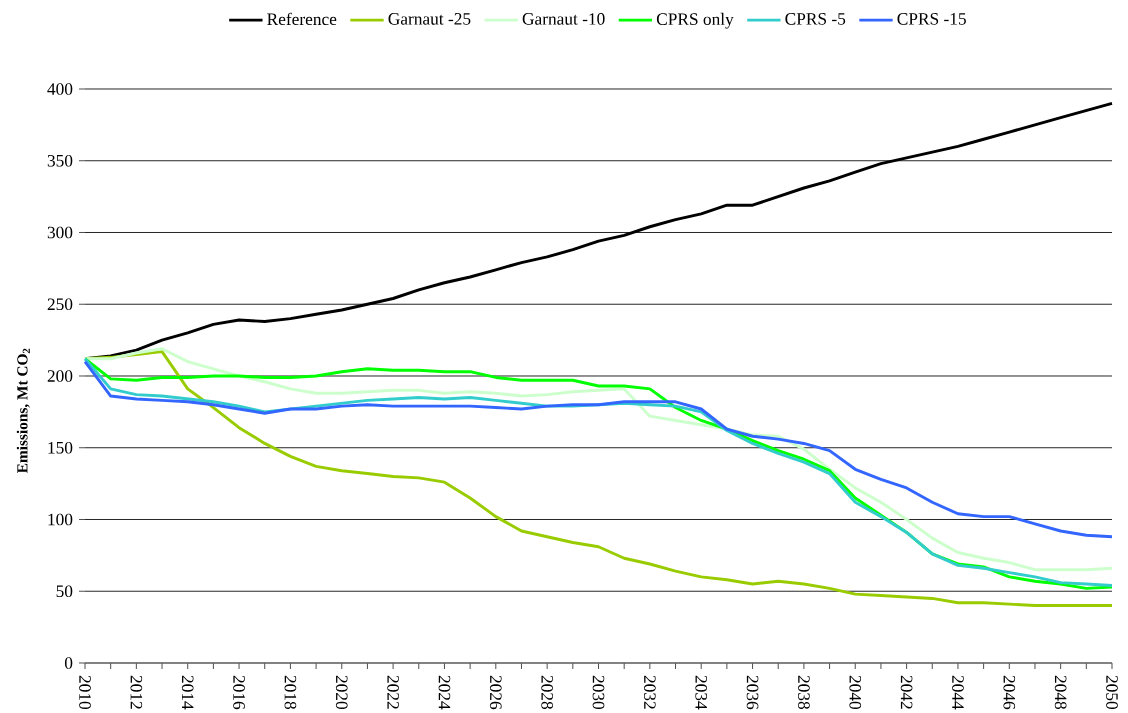  What do you see at coordinates (563, 19) in the screenshot?
I see `legend-label: Garnaut -10` at bounding box center [563, 19].